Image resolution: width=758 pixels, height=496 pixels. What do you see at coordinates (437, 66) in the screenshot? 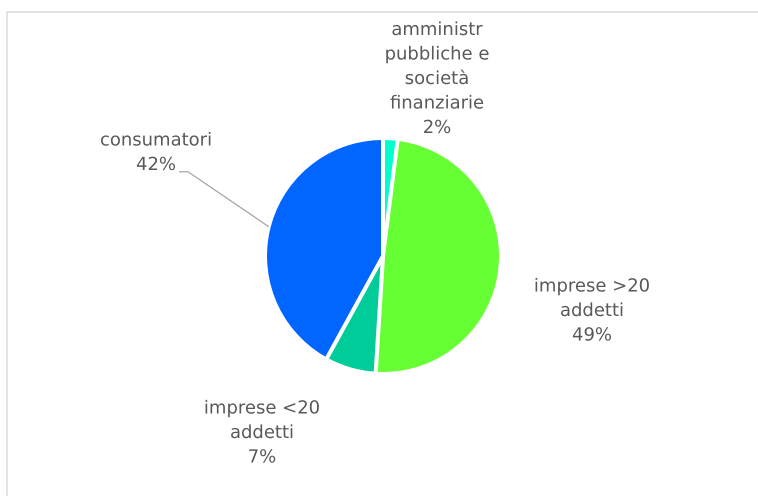
I see `slice-label: amministr pubbliche e società finanziarie` at bounding box center [437, 66].